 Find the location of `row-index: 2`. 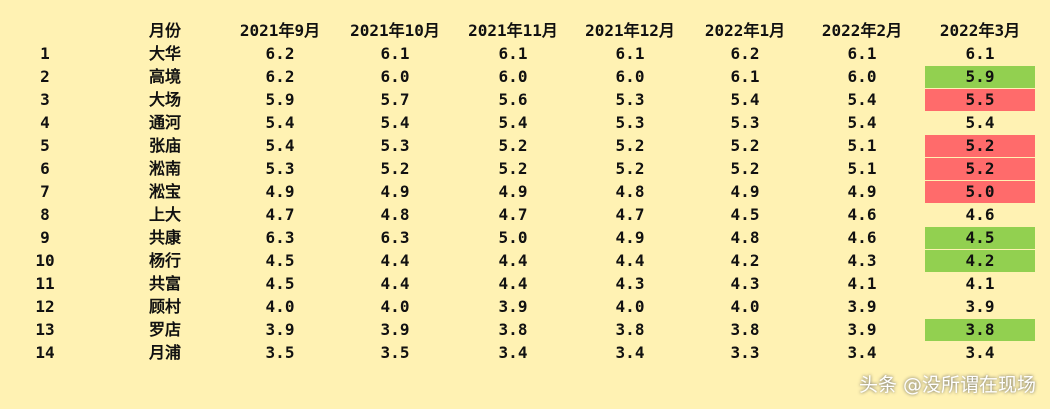

row-index: 2 is located at coordinates (45, 76).